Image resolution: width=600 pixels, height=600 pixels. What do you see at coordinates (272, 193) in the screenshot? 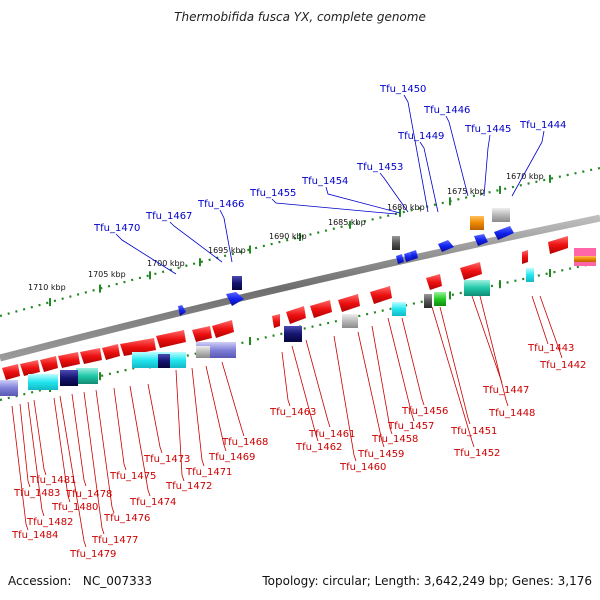
I see `gene-label: Tfu_1455` at bounding box center [272, 193].